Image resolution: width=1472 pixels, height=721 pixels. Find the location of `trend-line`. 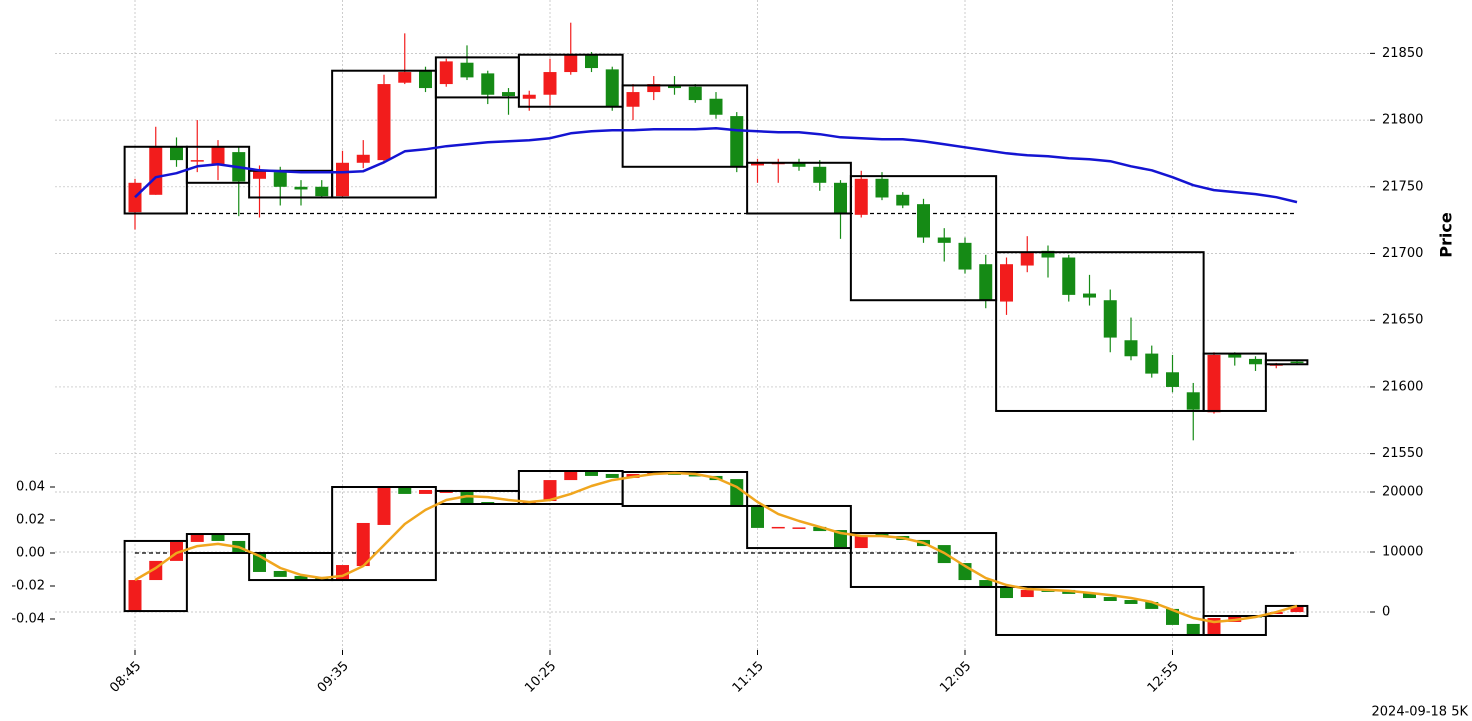

trend-line is located at coordinates (716, 165).